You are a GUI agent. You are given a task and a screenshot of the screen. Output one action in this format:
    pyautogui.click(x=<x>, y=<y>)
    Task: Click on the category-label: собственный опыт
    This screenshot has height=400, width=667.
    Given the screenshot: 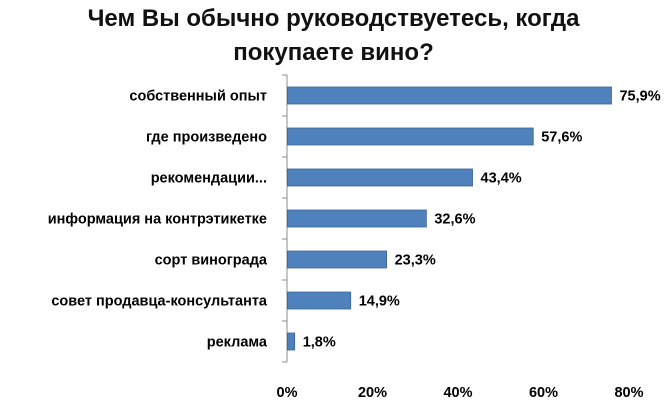 What is the action you would take?
    pyautogui.click(x=198, y=97)
    